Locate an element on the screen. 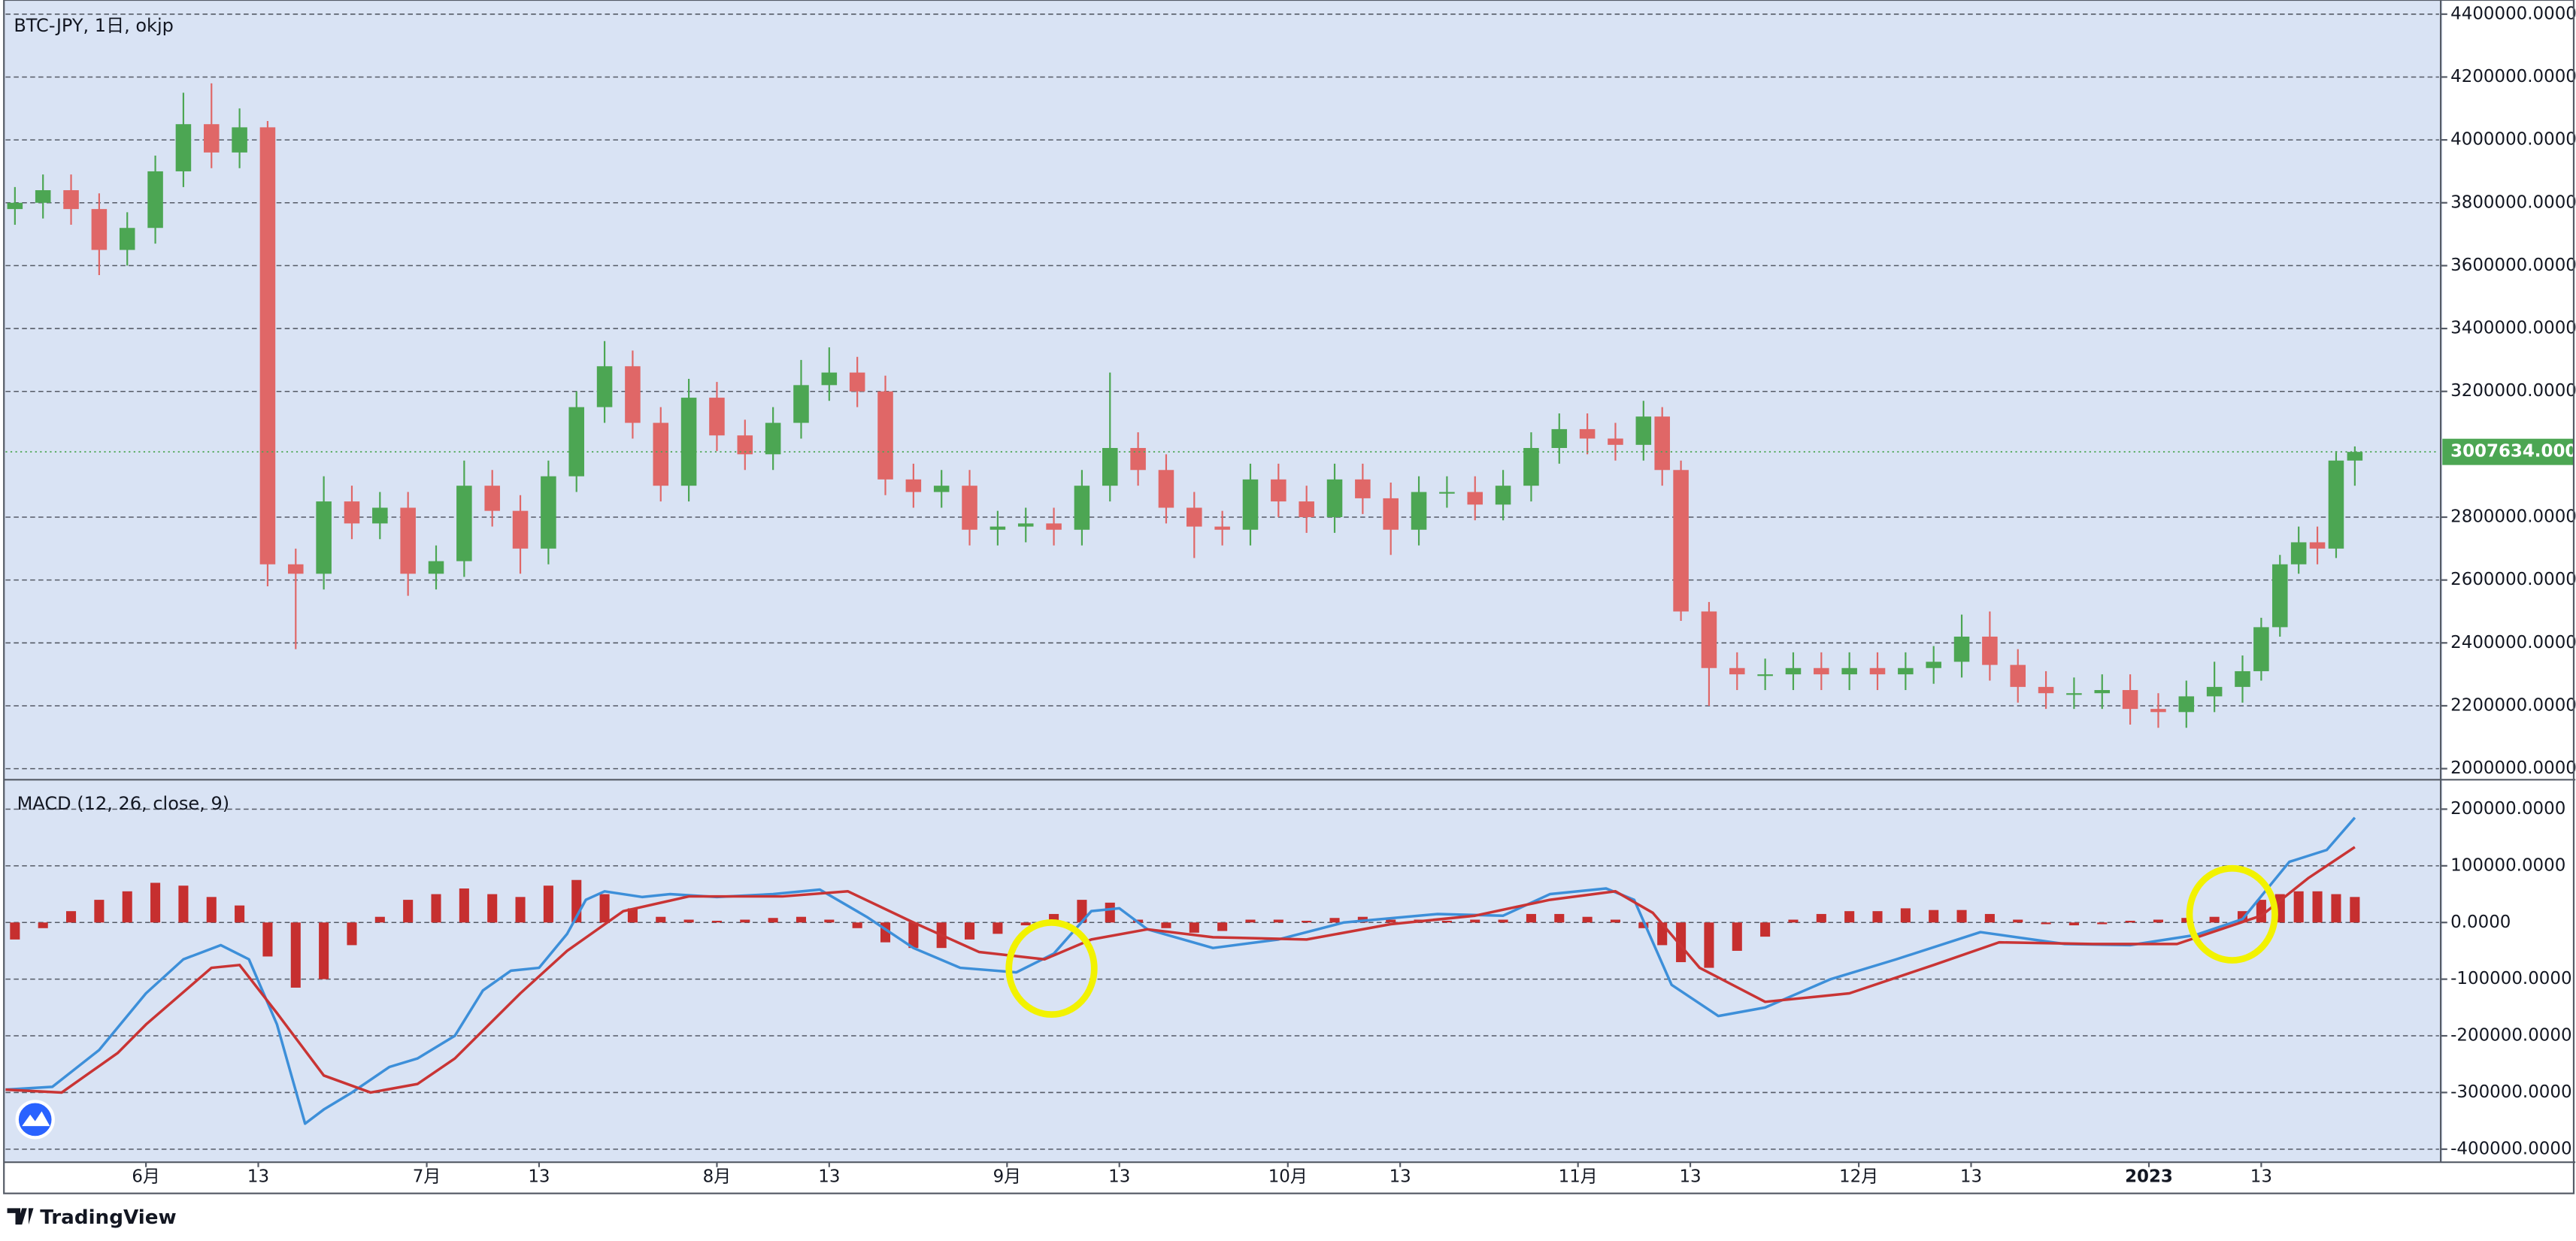 The width and height of the screenshot is (2576, 1241). icon-glyph is located at coordinates (36, 1119).